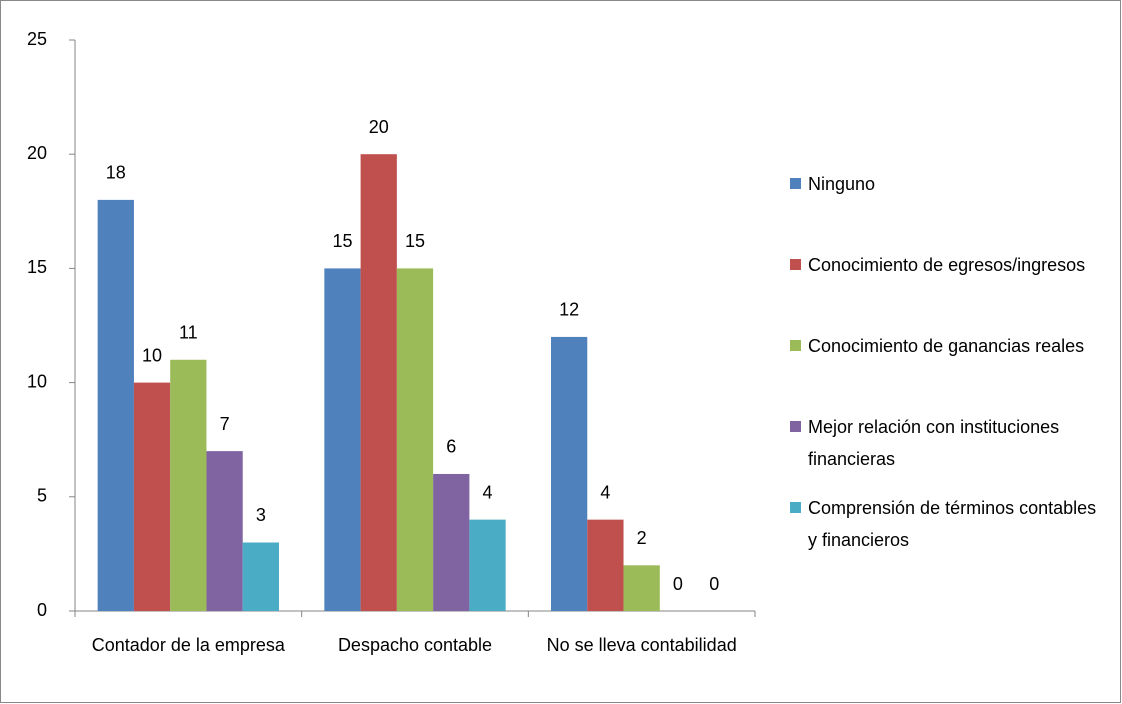 This screenshot has height=704, width=1122. I want to click on y-tick-label: 15, so click(37, 267).